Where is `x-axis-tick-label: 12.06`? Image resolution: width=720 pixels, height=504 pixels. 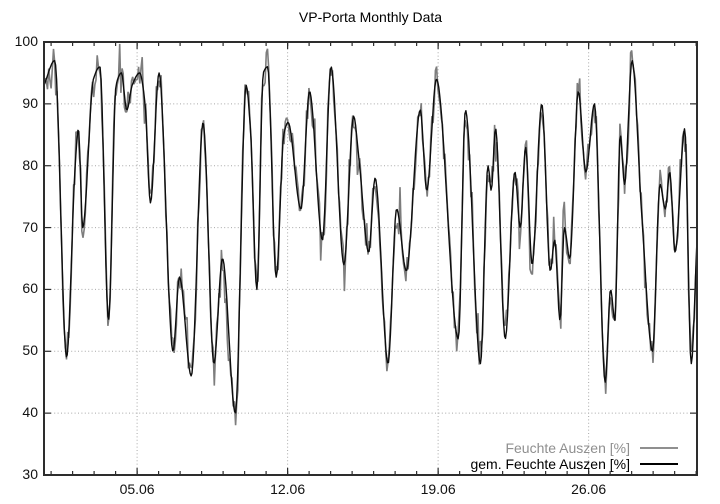
x-axis-tick-label: 12.06 is located at coordinates (288, 489).